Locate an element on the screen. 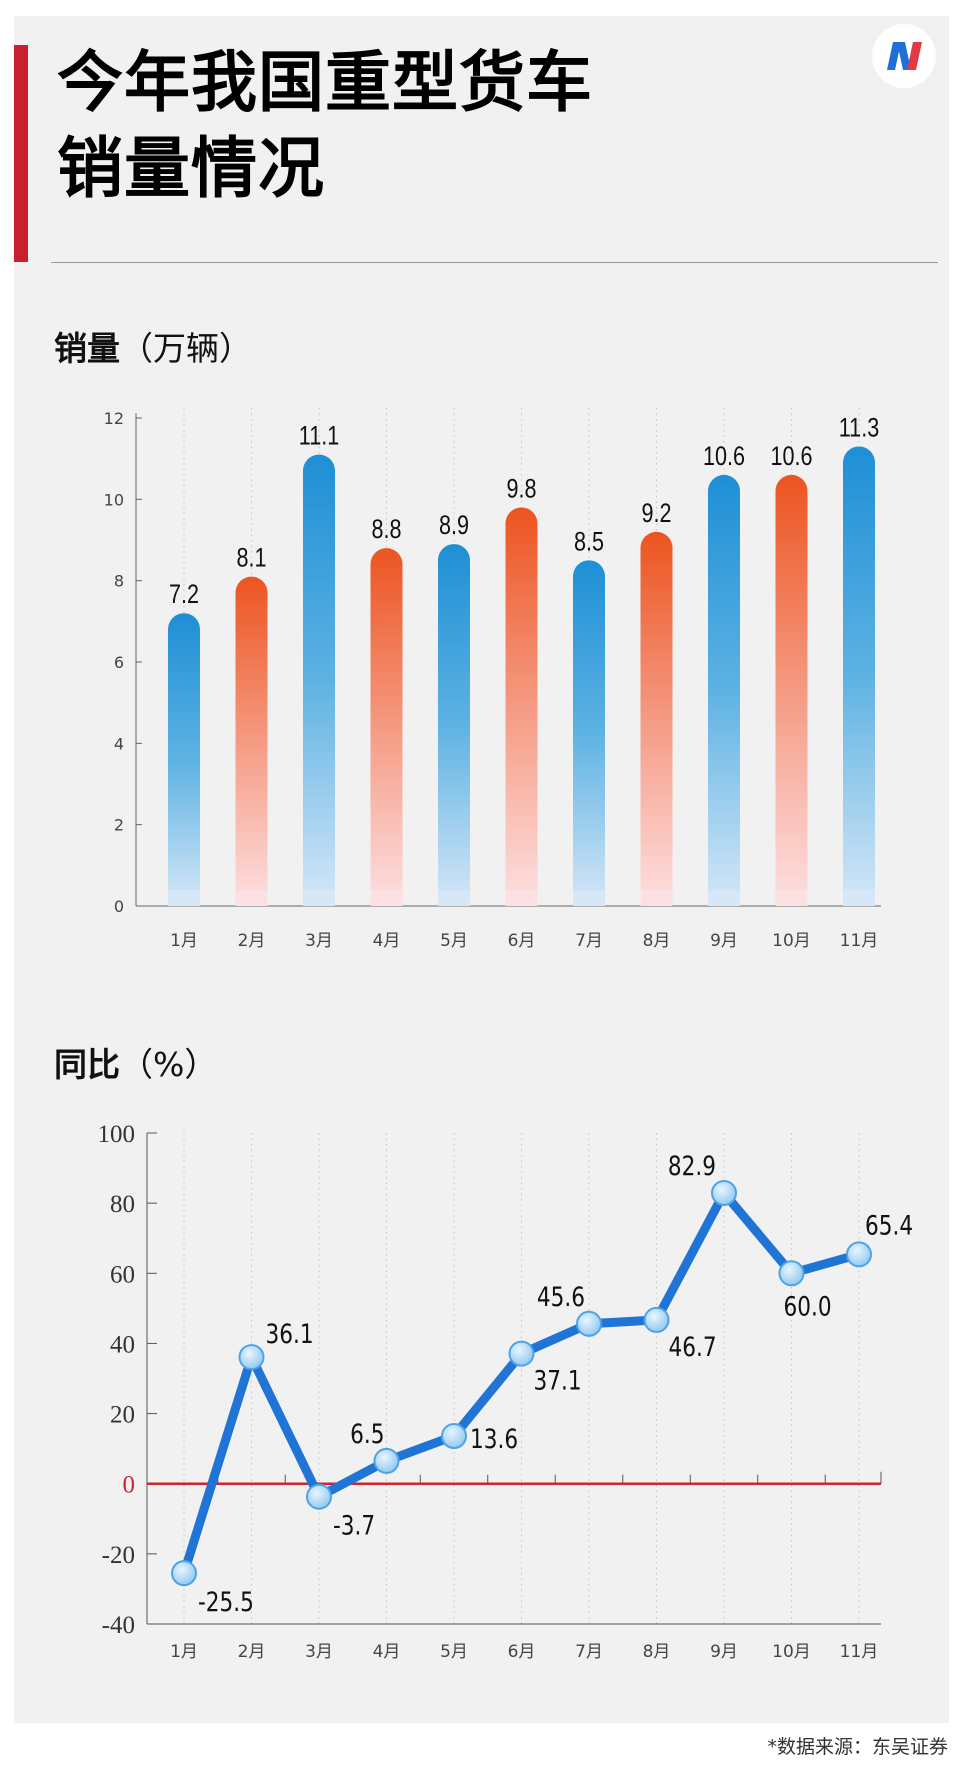 The height and width of the screenshot is (1768, 960). bar-value-label: 11.1 is located at coordinates (319, 436).